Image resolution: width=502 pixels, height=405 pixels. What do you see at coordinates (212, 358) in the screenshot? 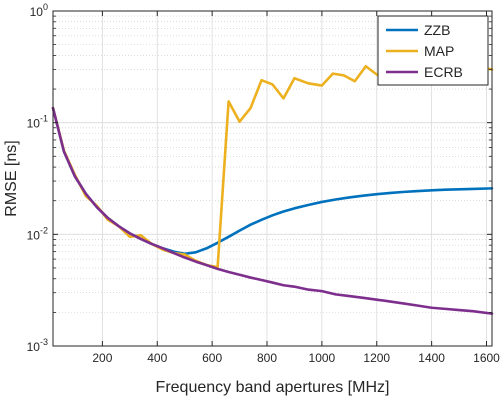
I see `x-tick-label: 600` at bounding box center [212, 358].